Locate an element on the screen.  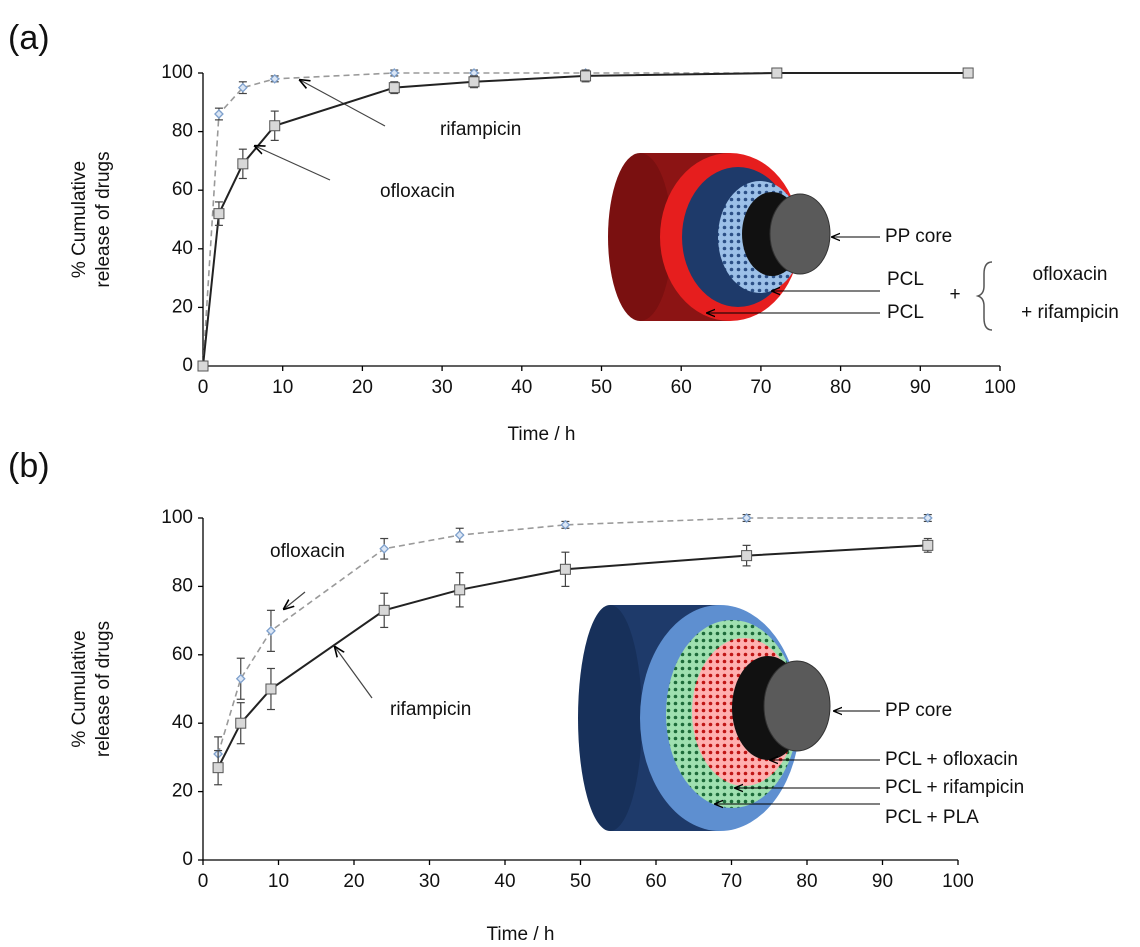
inset-label: PCL + PLA is located at coordinates (932, 817).